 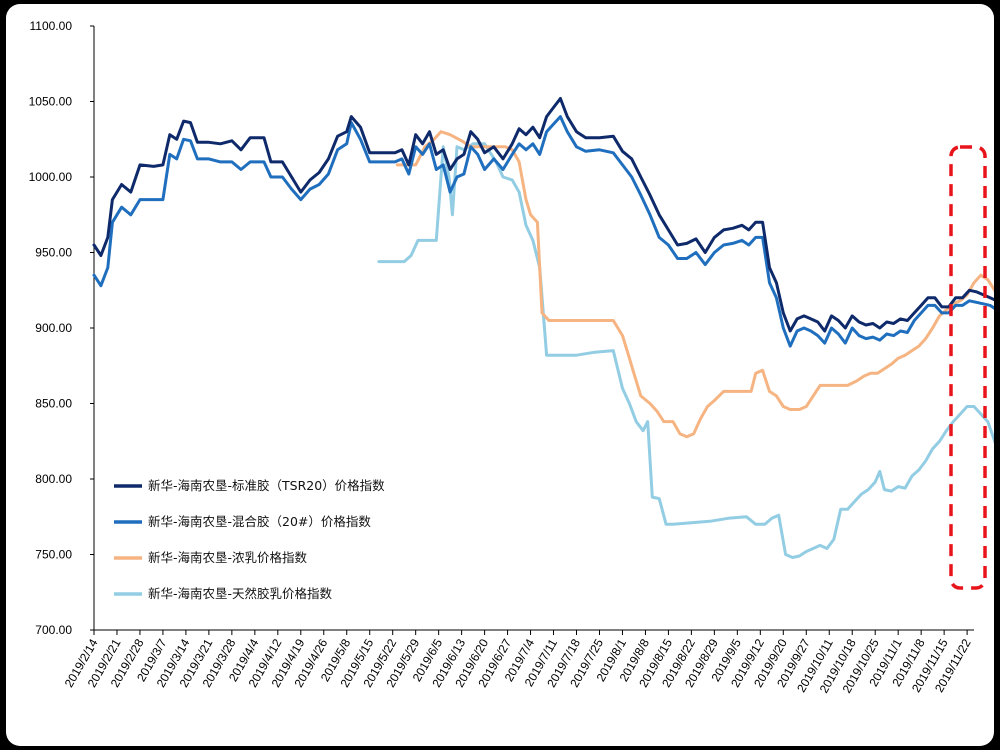 I want to click on y-tick-label: 1050.00, so click(x=51, y=102).